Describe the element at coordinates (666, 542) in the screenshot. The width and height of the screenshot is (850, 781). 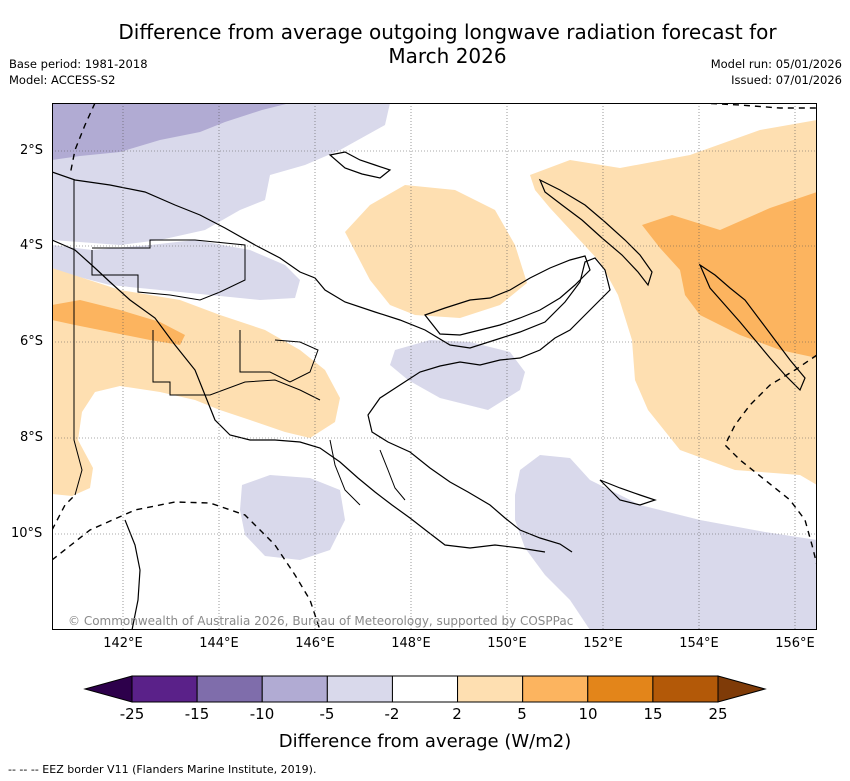
I see `anomaly-region-neg-southeast` at that location.